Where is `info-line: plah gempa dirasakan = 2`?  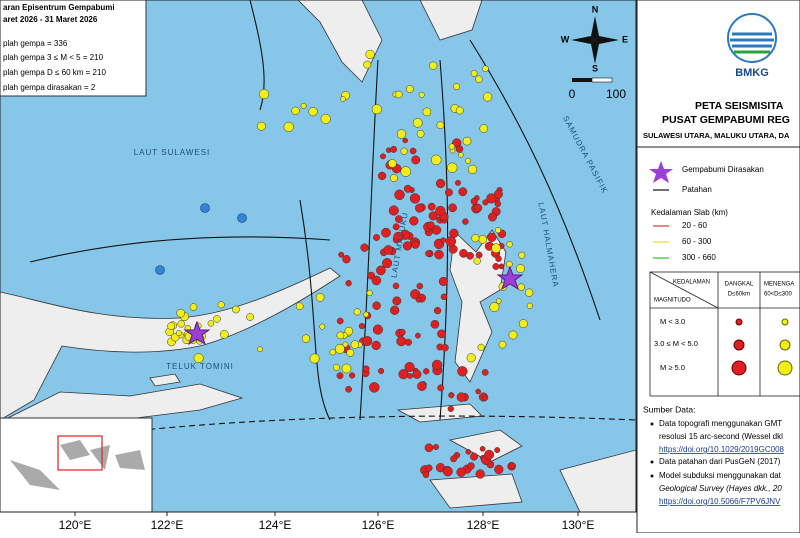 info-line: plah gempa dirasakan = 2 is located at coordinates (49, 87).